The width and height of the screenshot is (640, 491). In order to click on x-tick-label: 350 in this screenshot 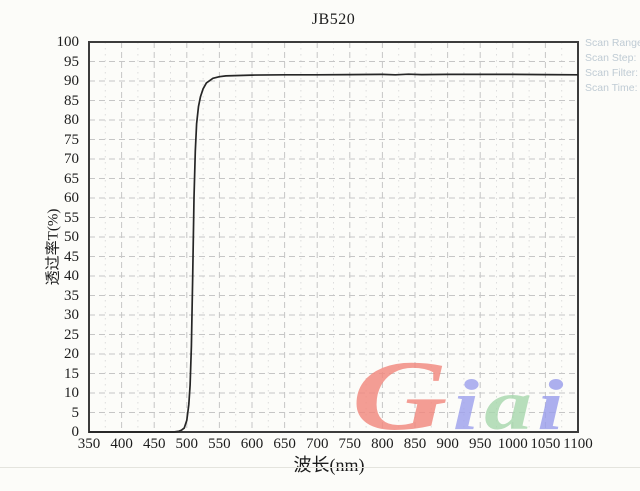, I will do `click(89, 444)`.